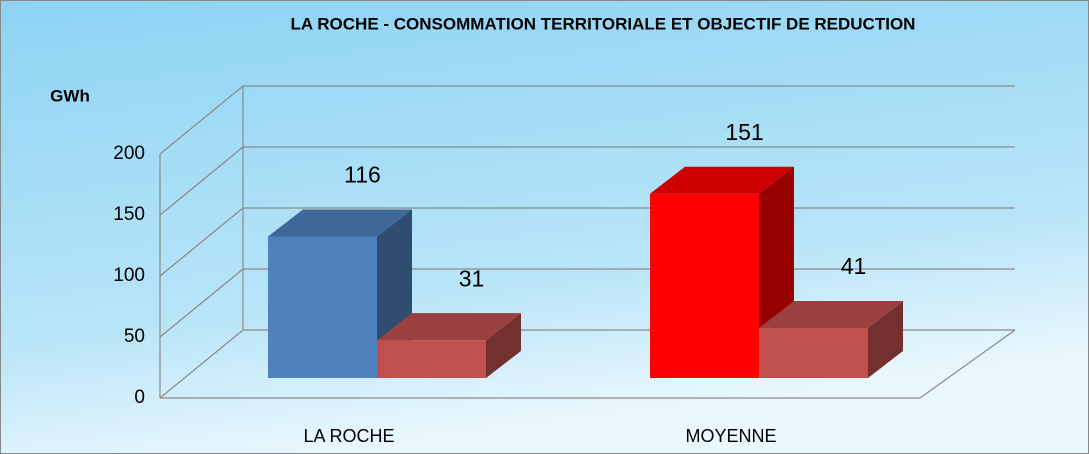 This screenshot has width=1089, height=454. What do you see at coordinates (362, 175) in the screenshot?
I see `value-label: 116` at bounding box center [362, 175].